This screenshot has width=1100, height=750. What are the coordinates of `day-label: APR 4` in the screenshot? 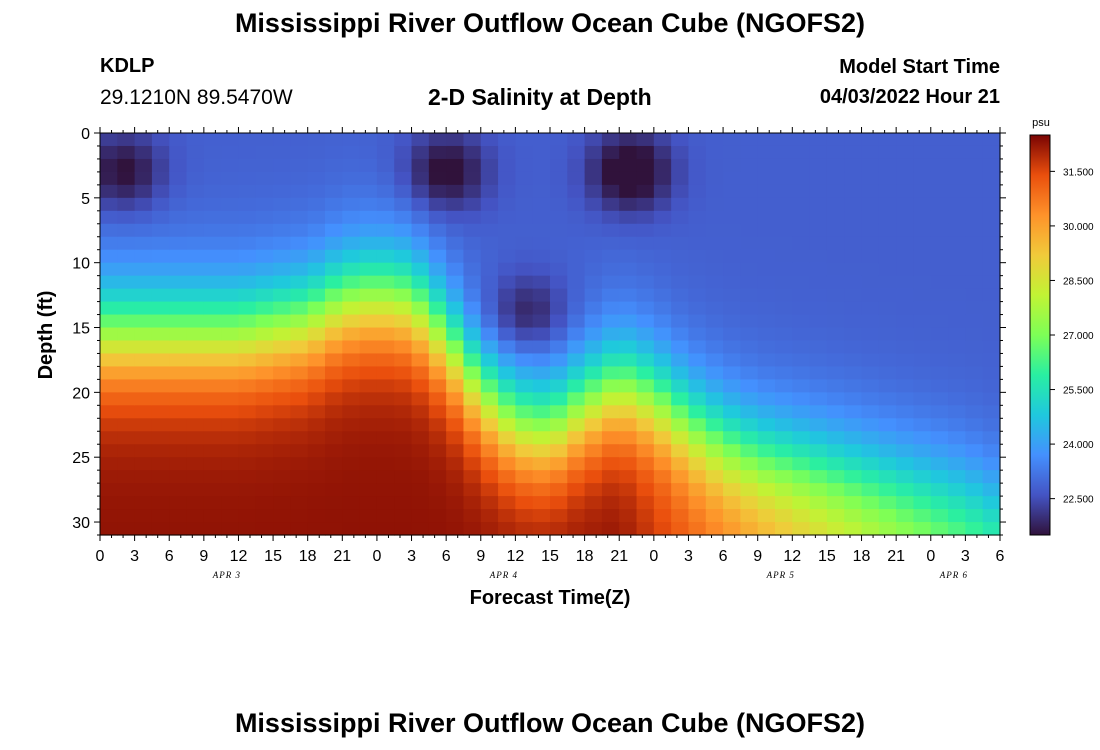 It's located at (503, 575).